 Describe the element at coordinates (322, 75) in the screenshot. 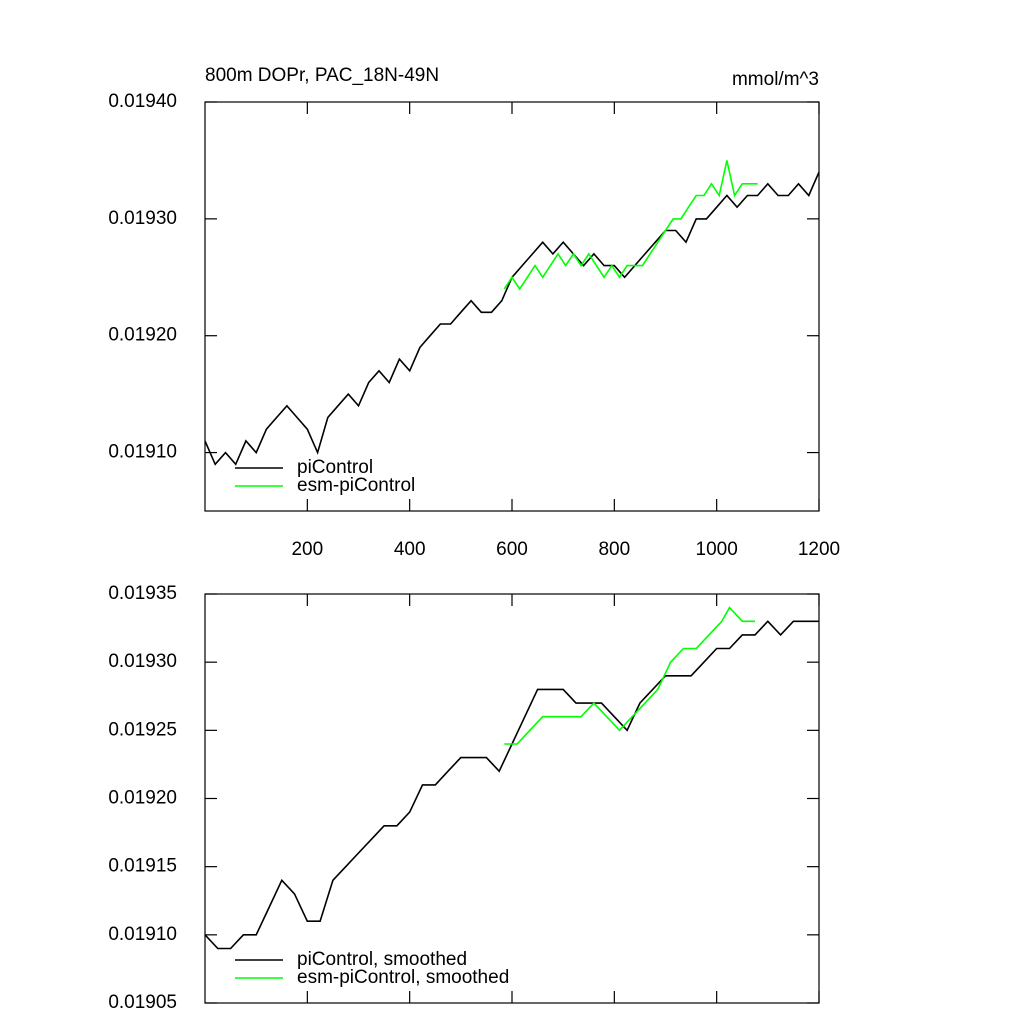

I see `chart-title: 800m DOPr, PAC_18N-49N` at that location.